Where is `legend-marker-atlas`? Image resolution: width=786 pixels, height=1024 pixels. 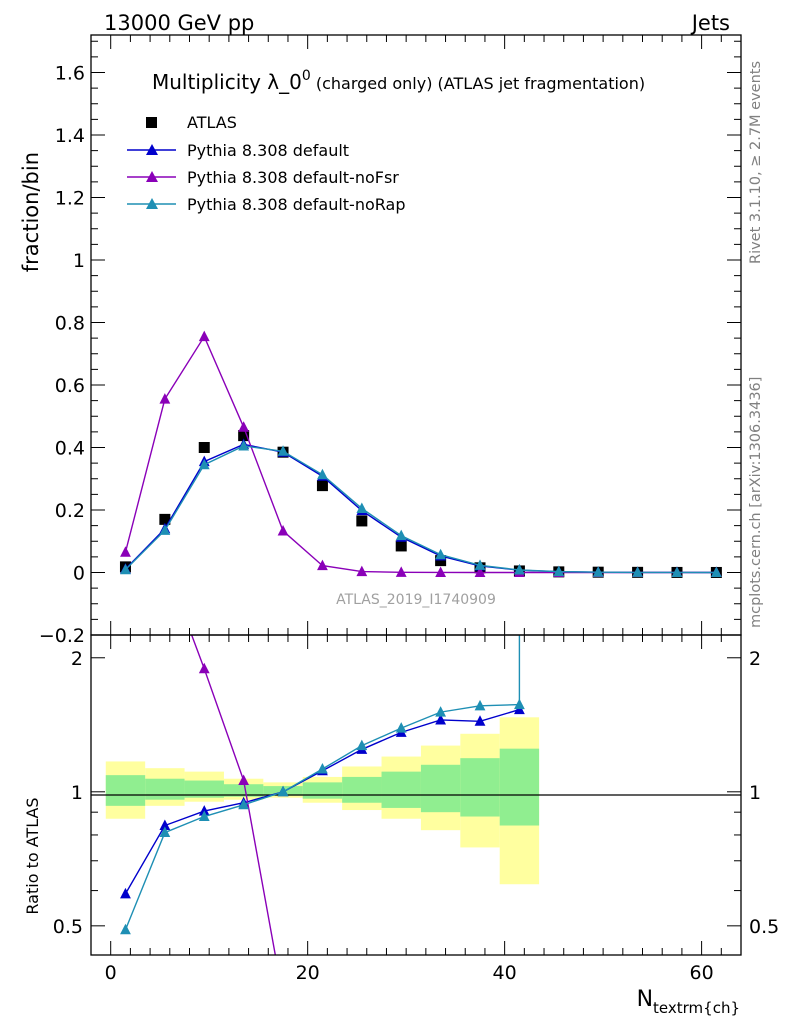 legend-marker-atlas is located at coordinates (151, 122).